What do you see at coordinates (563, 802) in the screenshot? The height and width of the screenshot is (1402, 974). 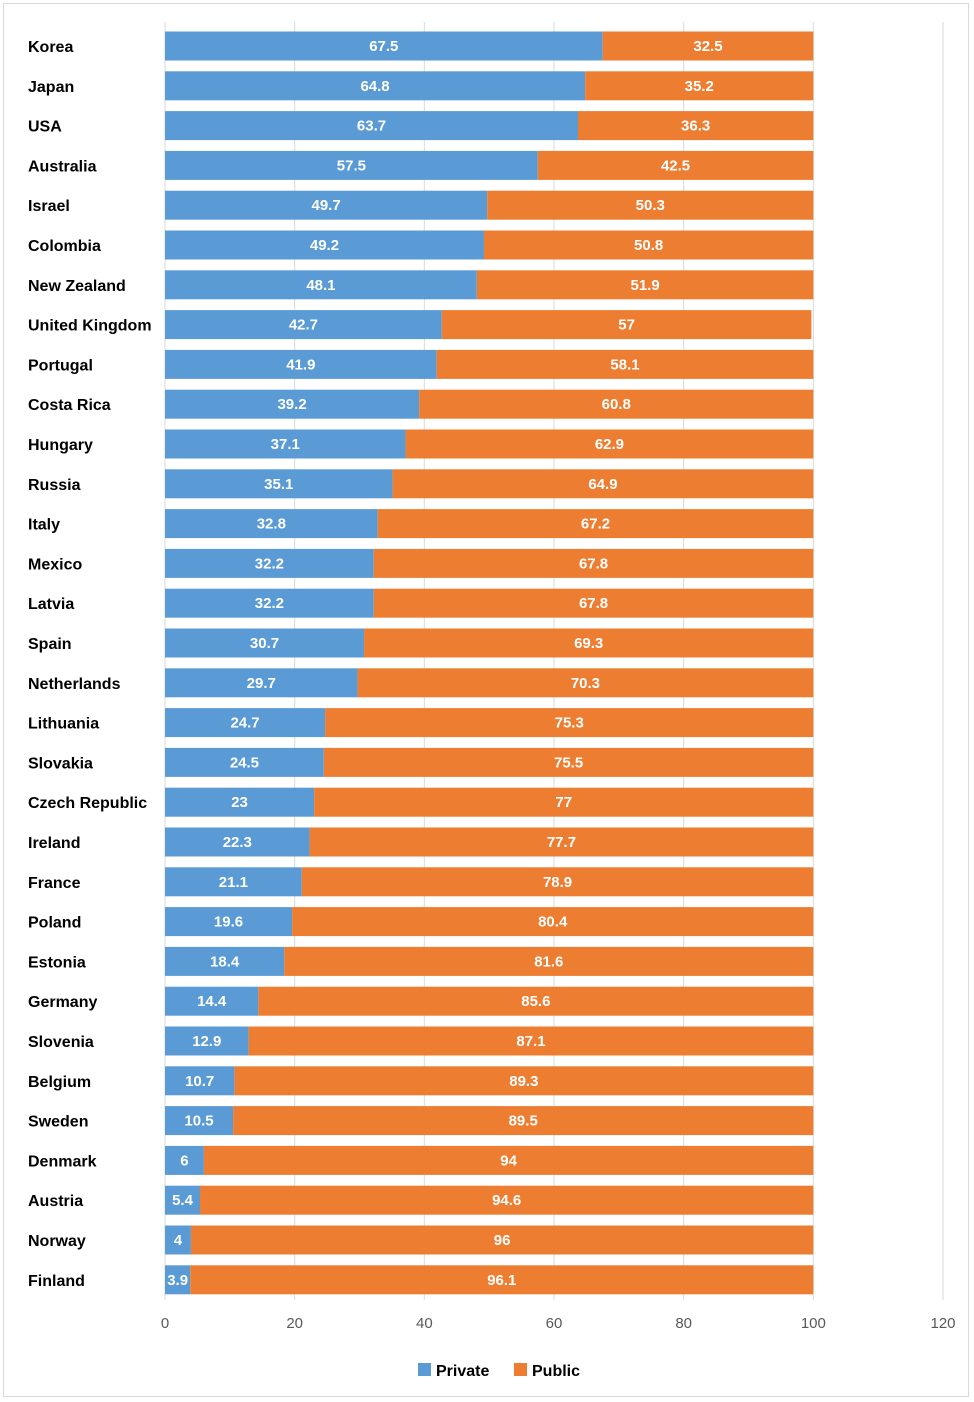 I see `data-label-public: 77` at bounding box center [563, 802].